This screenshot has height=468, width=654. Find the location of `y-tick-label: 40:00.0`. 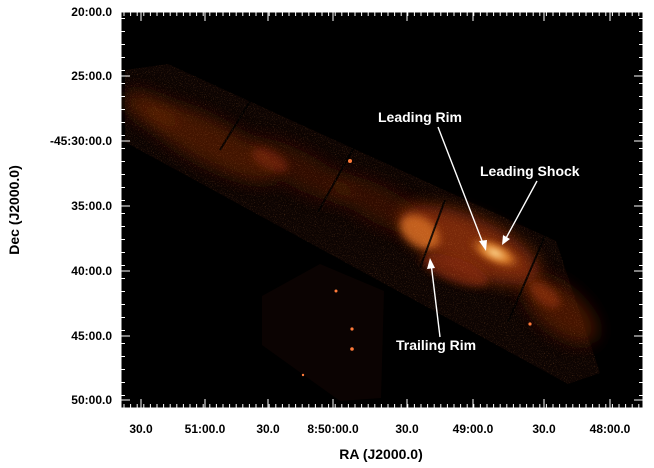

y-tick-label: 40:00.0 is located at coordinates (91, 271).